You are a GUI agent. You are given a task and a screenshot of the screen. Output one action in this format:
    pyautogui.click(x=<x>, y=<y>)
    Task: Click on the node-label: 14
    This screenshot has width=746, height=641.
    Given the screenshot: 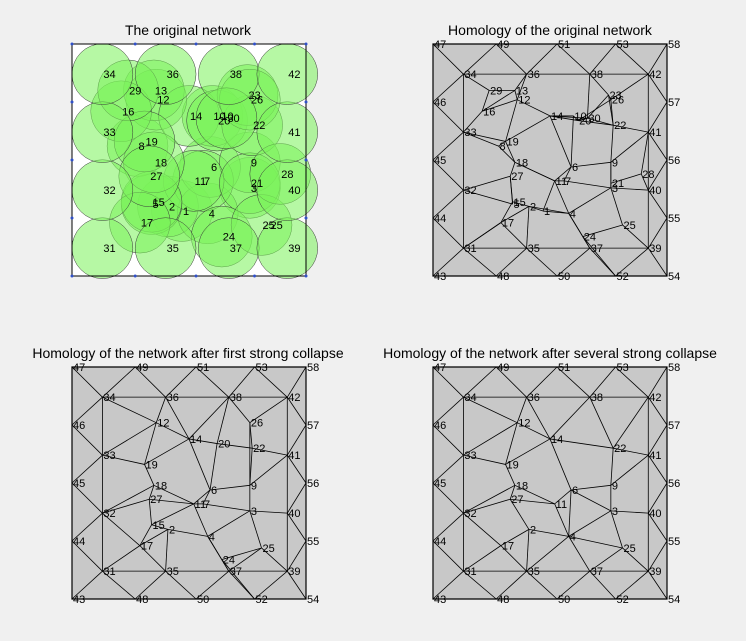 What is the action you would take?
    pyautogui.click(x=196, y=117)
    